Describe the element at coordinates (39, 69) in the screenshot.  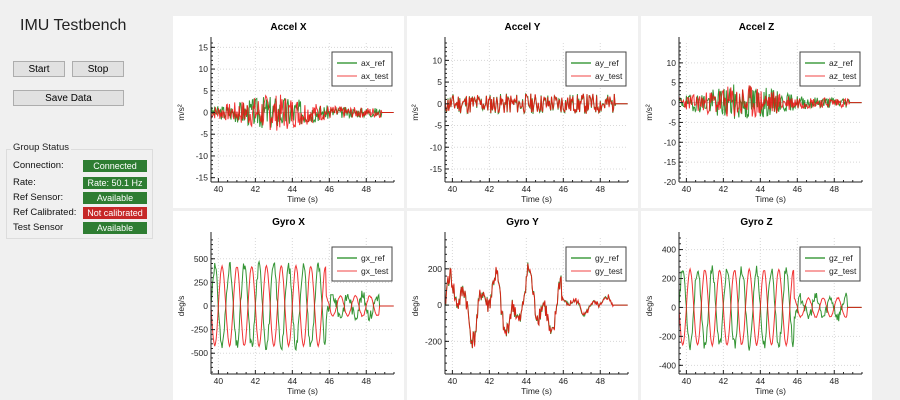
I see `start-button: Start` at that location.